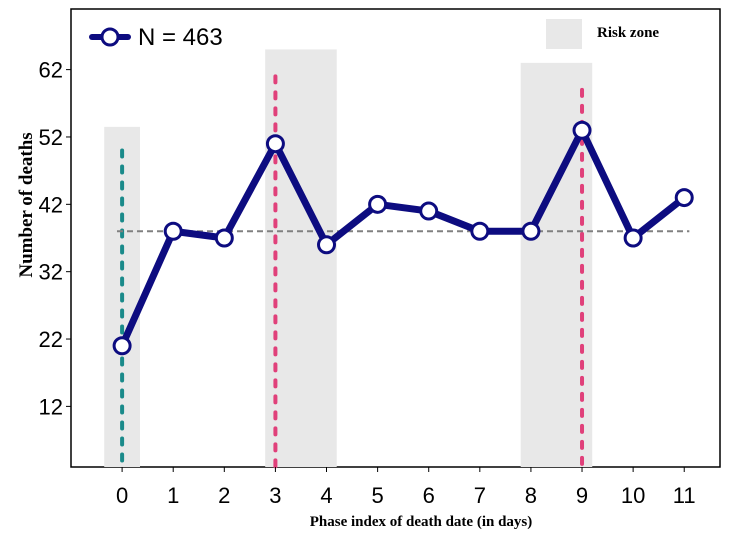 The width and height of the screenshot is (734, 533). What do you see at coordinates (51, 272) in the screenshot?
I see `y-tick-label: 32` at bounding box center [51, 272].